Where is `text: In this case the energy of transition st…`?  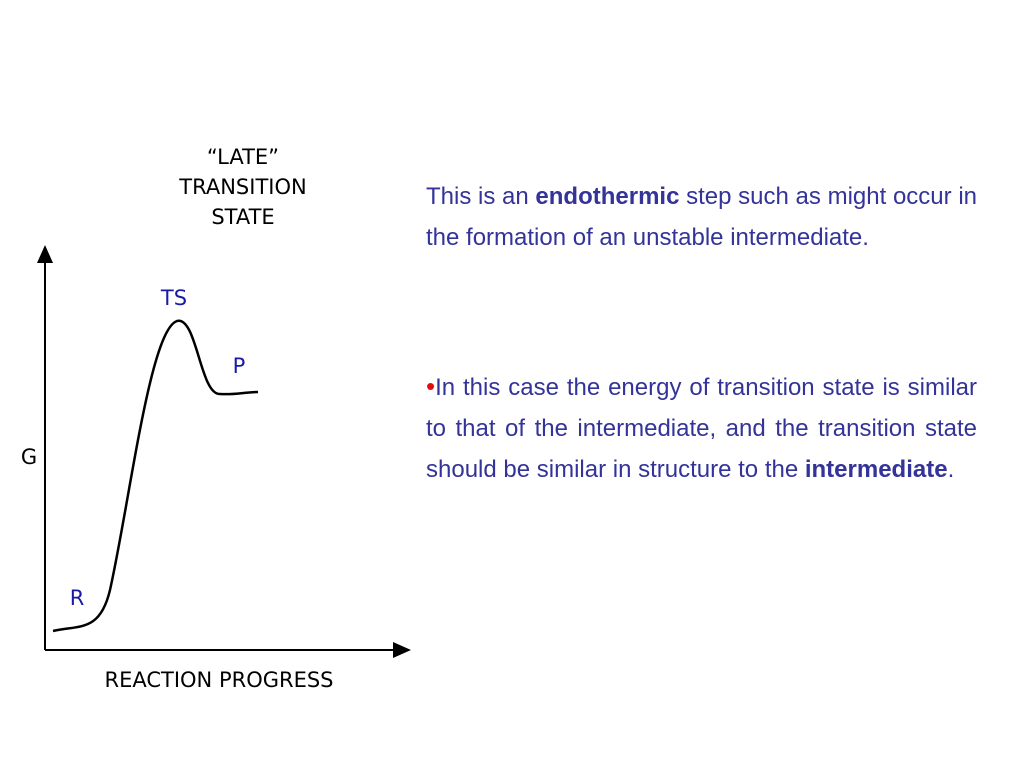 text: In this case the energy of transition st… is located at coordinates (701, 428).